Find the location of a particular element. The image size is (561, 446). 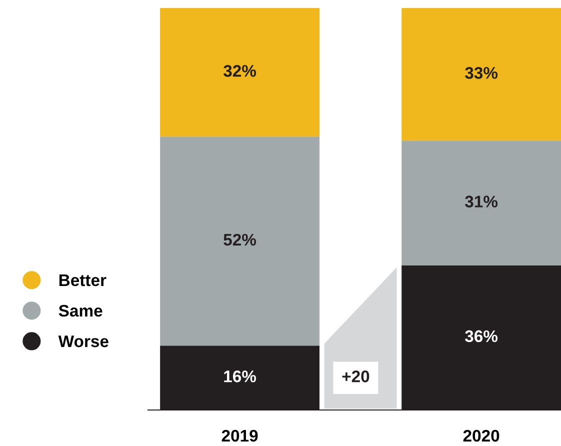

data-label: 31% is located at coordinates (481, 202).